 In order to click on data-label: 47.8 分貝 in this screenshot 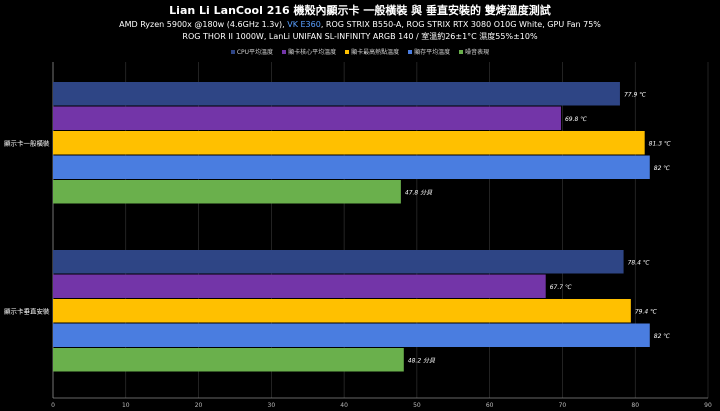, I will do `click(419, 192)`.